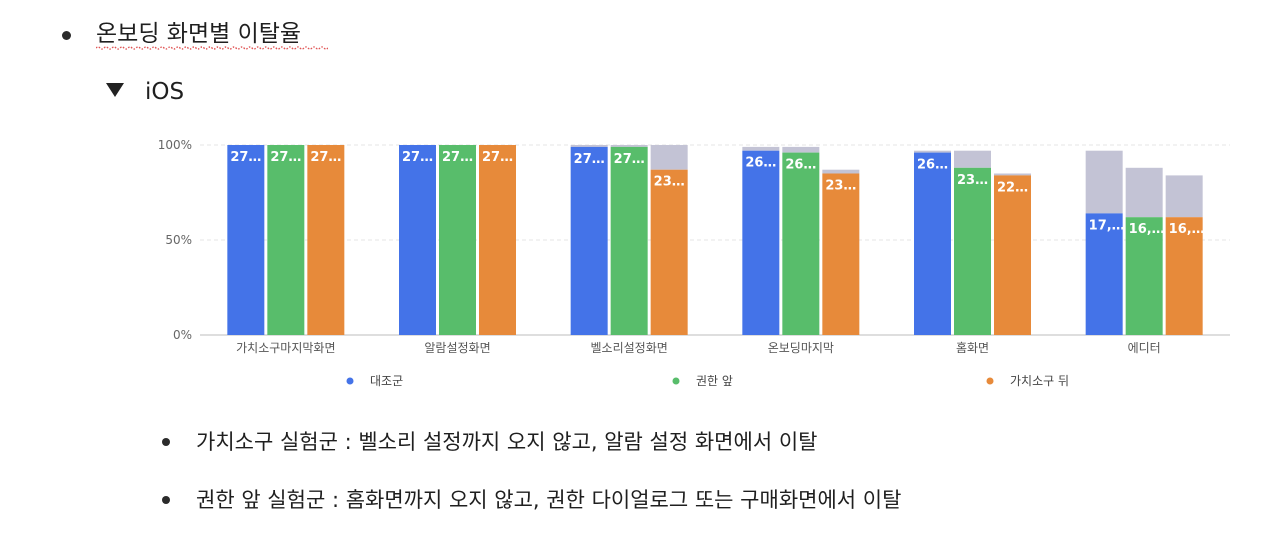  Describe the element at coordinates (629, 348) in the screenshot. I see `x-category-label: 벨소리설정화면` at that location.